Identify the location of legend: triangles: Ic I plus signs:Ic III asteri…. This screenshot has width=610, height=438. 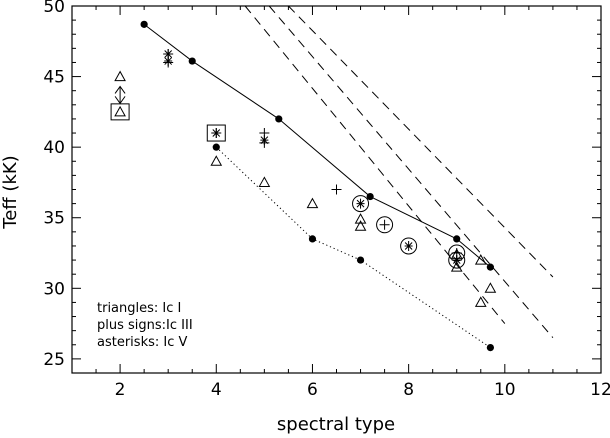
(145, 325).